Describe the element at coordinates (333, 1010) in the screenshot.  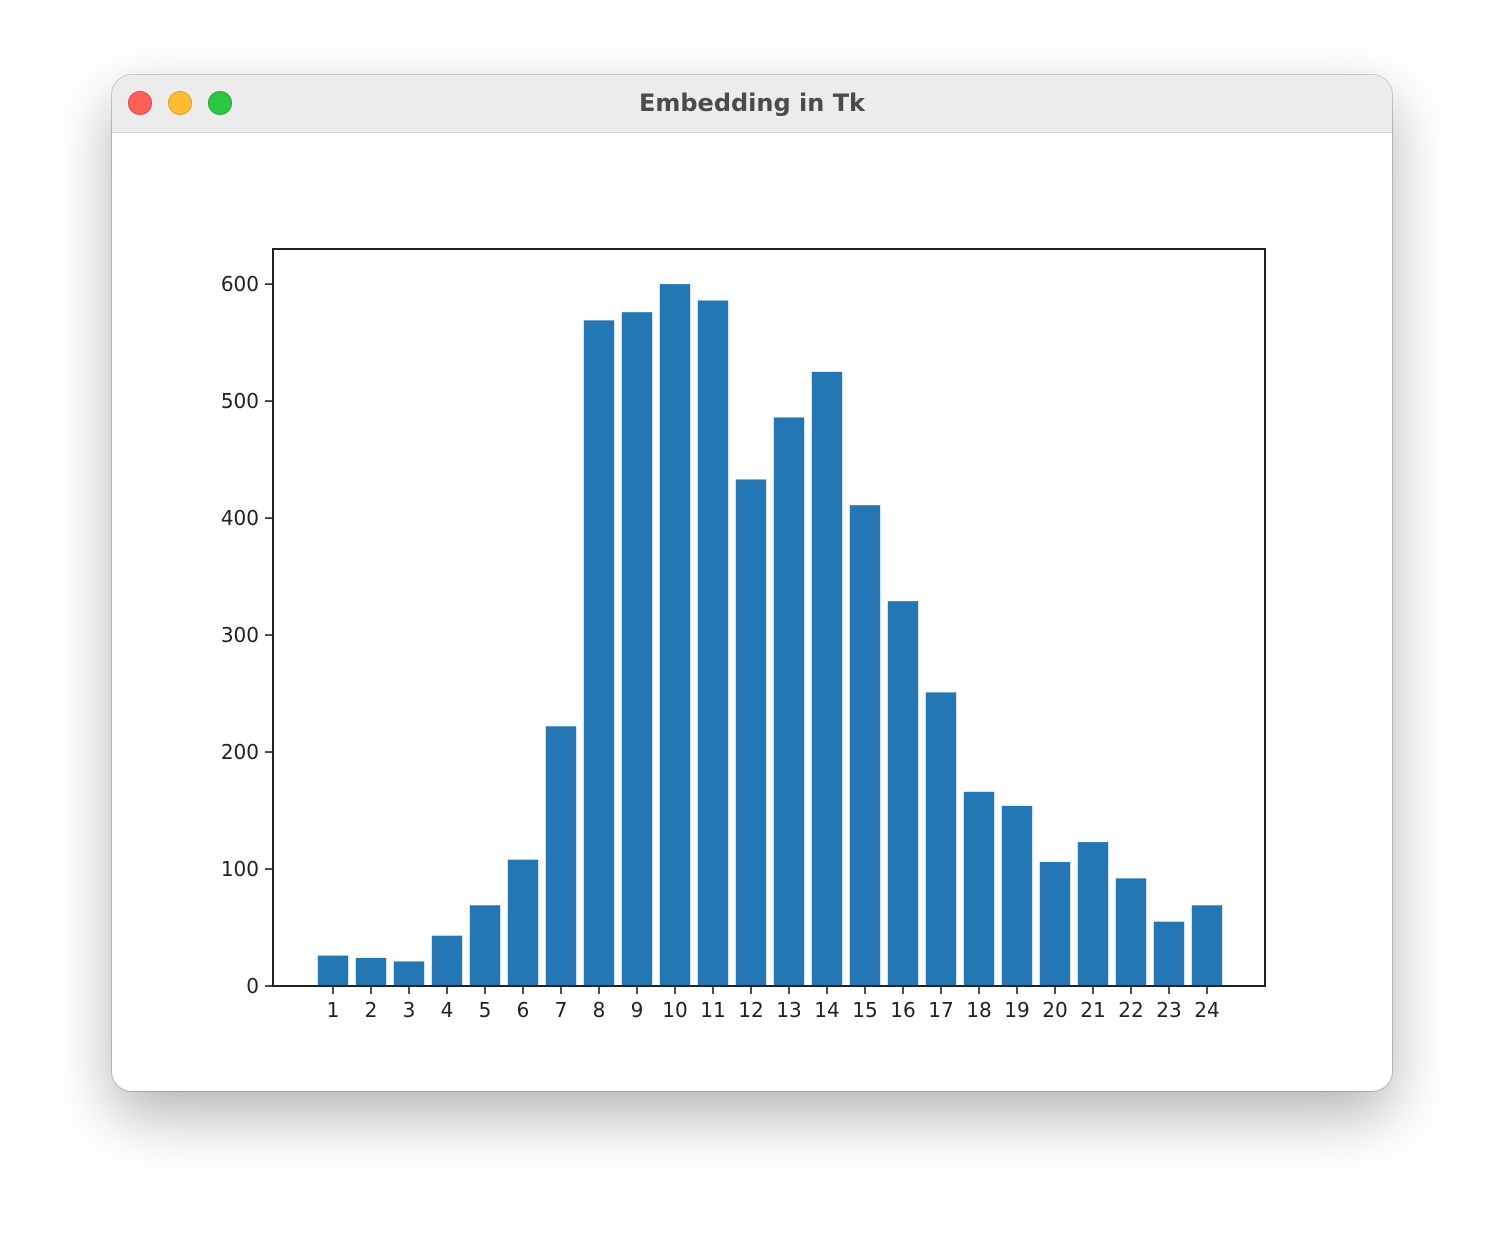
I see `x-tick-label: 1` at that location.